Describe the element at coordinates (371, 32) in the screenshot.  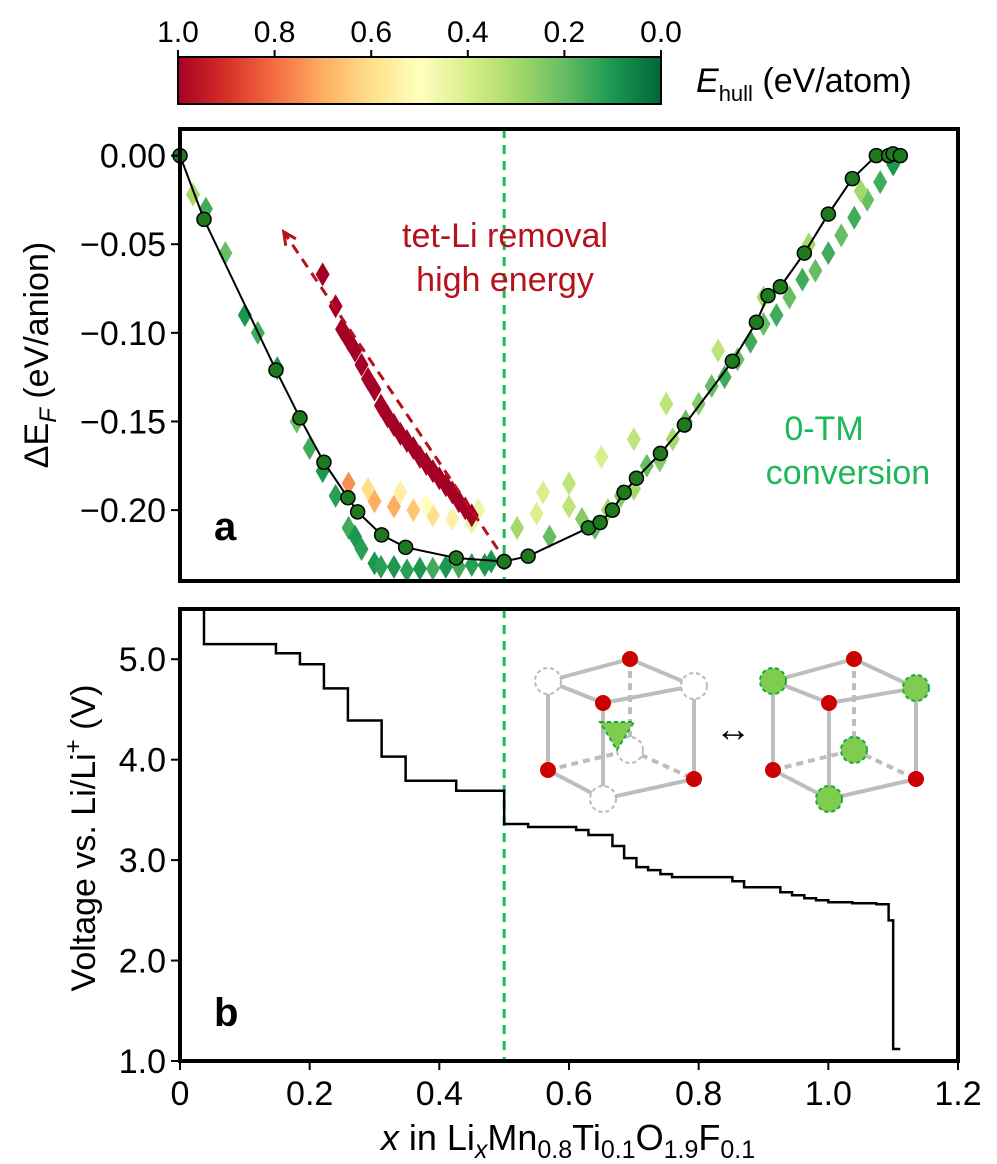
I see `colorbar-tick-label: 0.6` at that location.